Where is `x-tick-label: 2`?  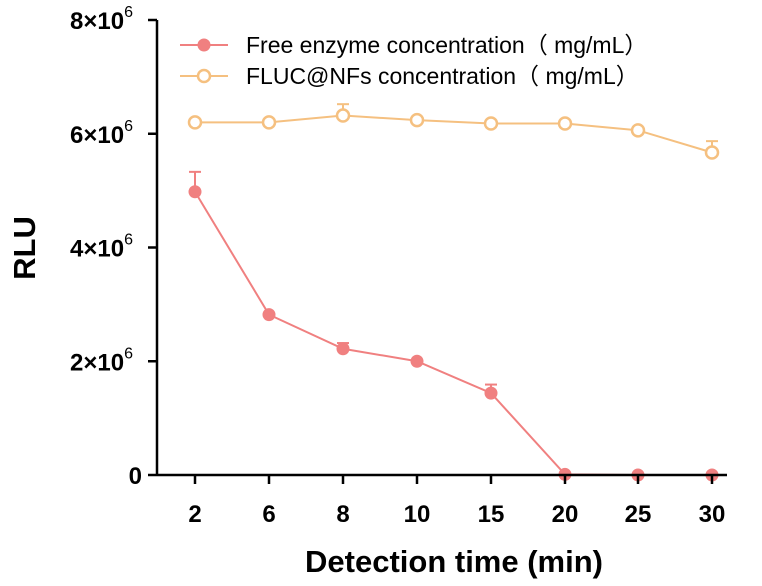
x-tick-label: 2 is located at coordinates (194, 514).